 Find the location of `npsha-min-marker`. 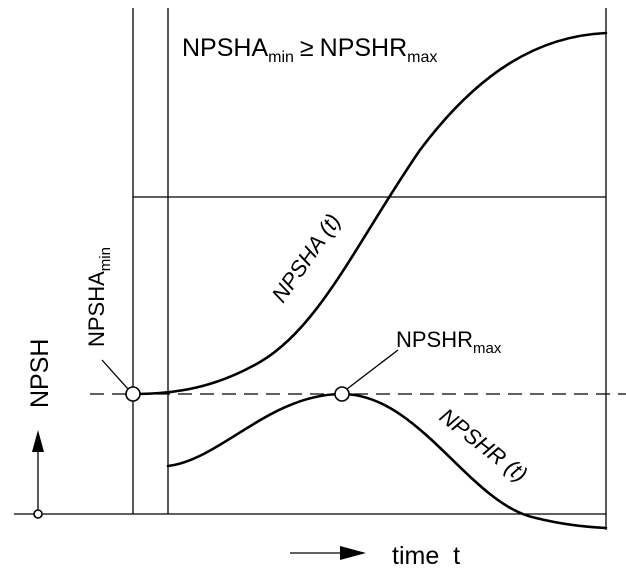

npsha-min-marker is located at coordinates (133, 394).